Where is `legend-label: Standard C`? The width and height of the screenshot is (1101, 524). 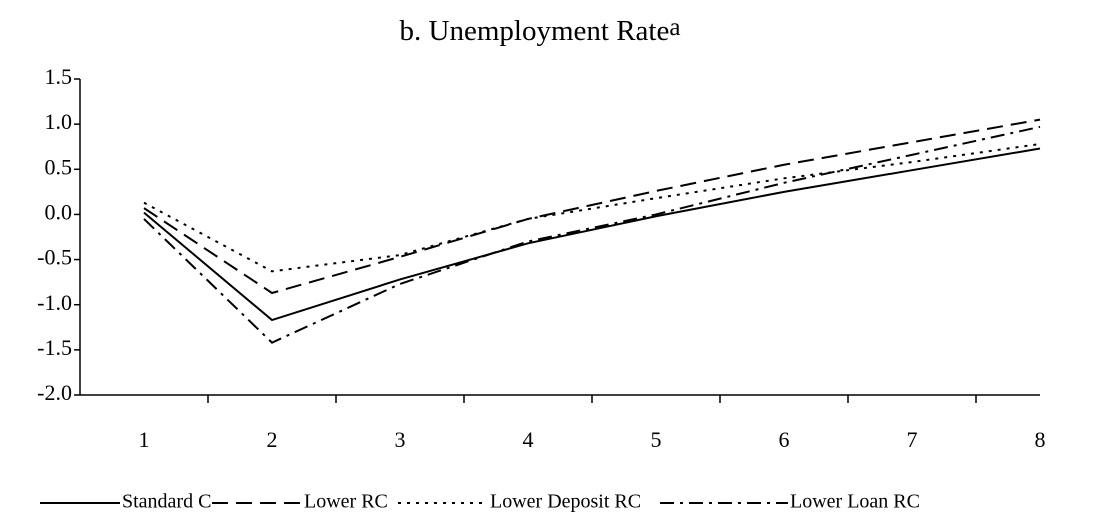
legend-label: Standard C is located at coordinates (166, 502).